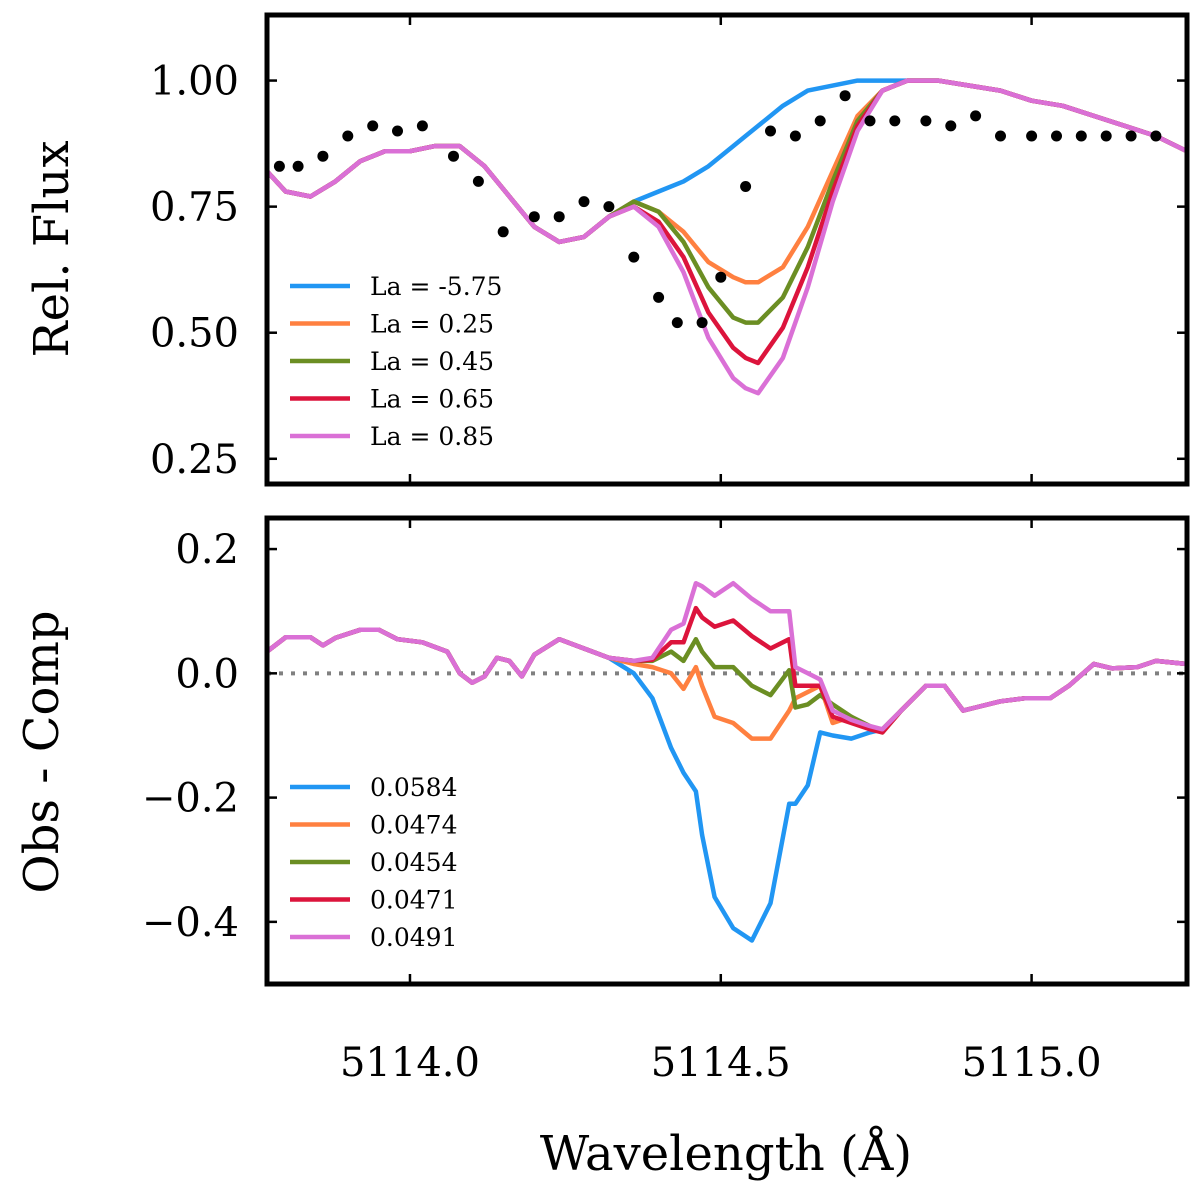  Describe the element at coordinates (207, 550) in the screenshot. I see `residual-y-tick-label: 0.2` at that location.